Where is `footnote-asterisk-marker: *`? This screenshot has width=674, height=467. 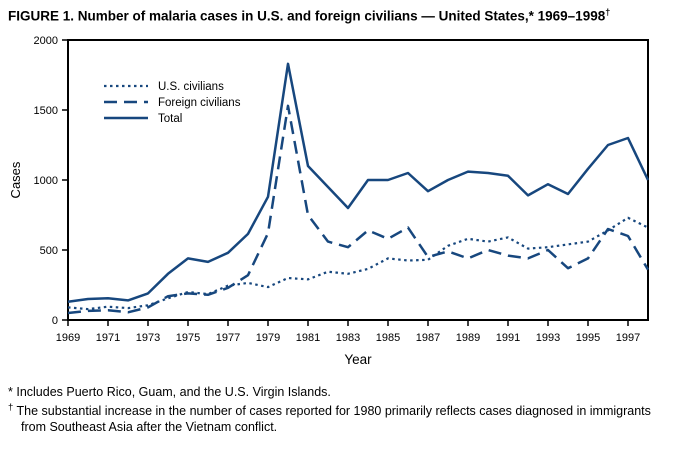 footnote-asterisk-marker: * is located at coordinates (10, 392).